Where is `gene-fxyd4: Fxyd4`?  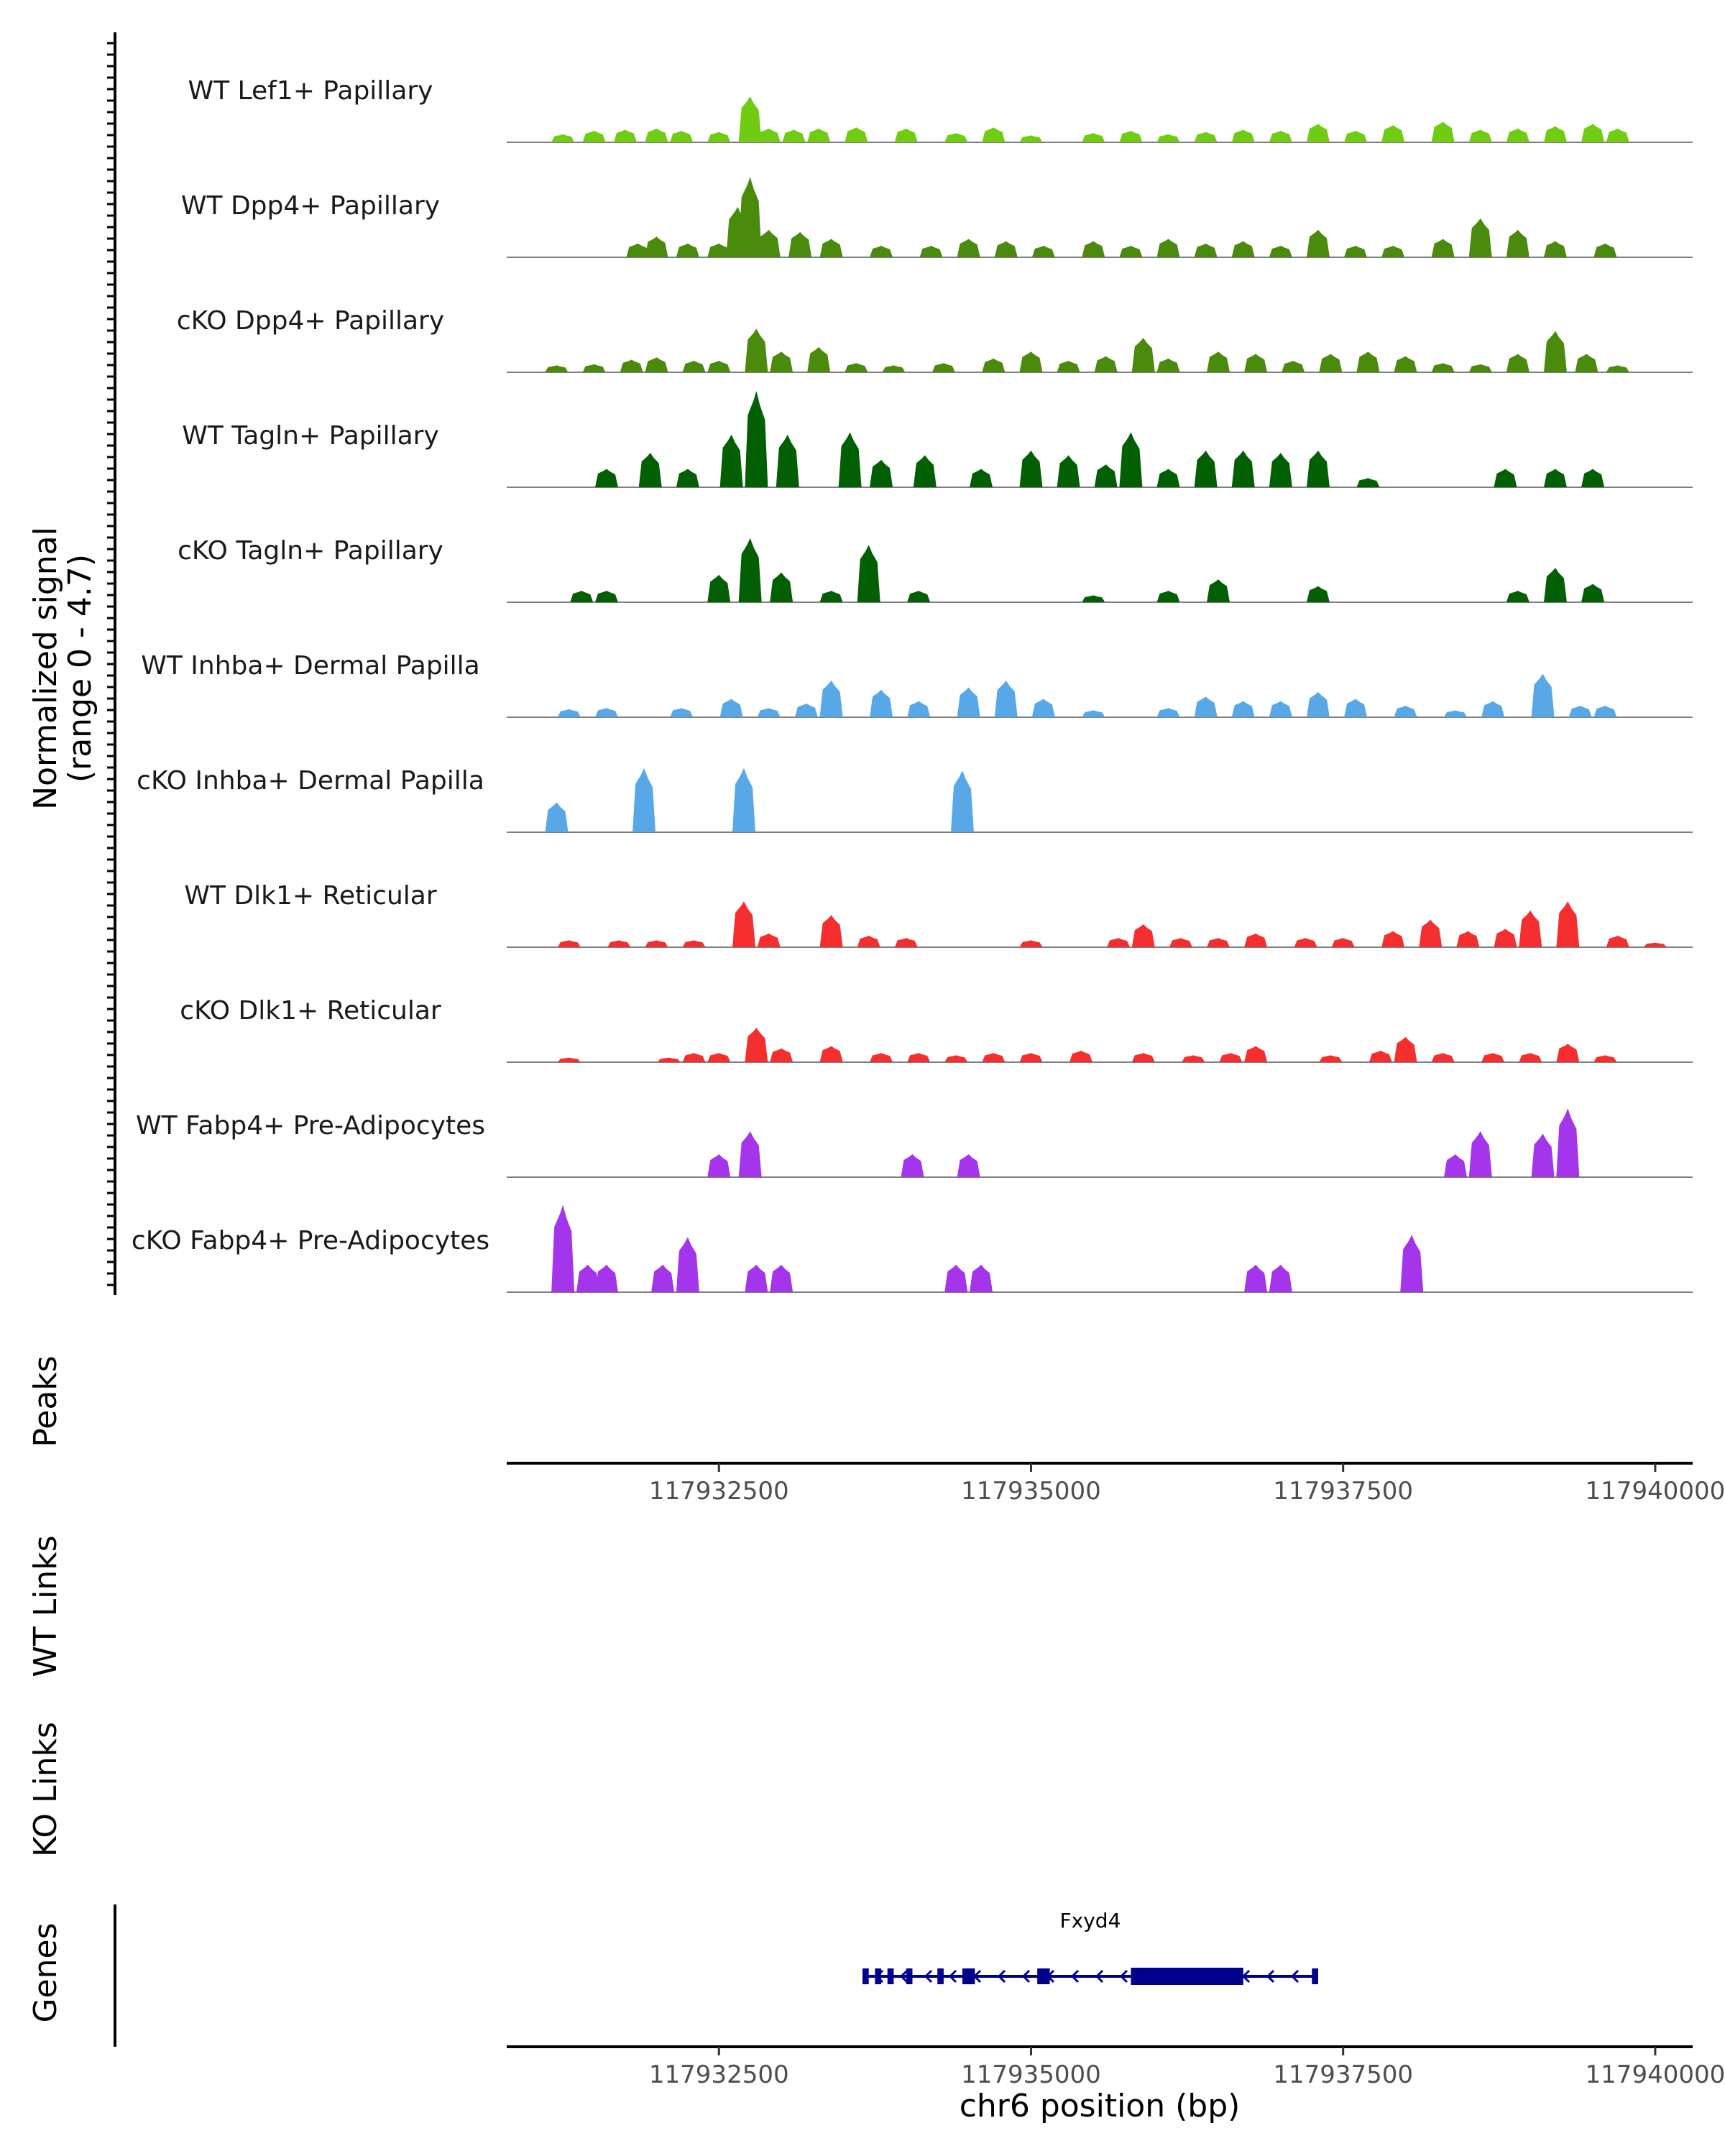 gene-fxyd4: Fxyd4 is located at coordinates (1090, 1947).